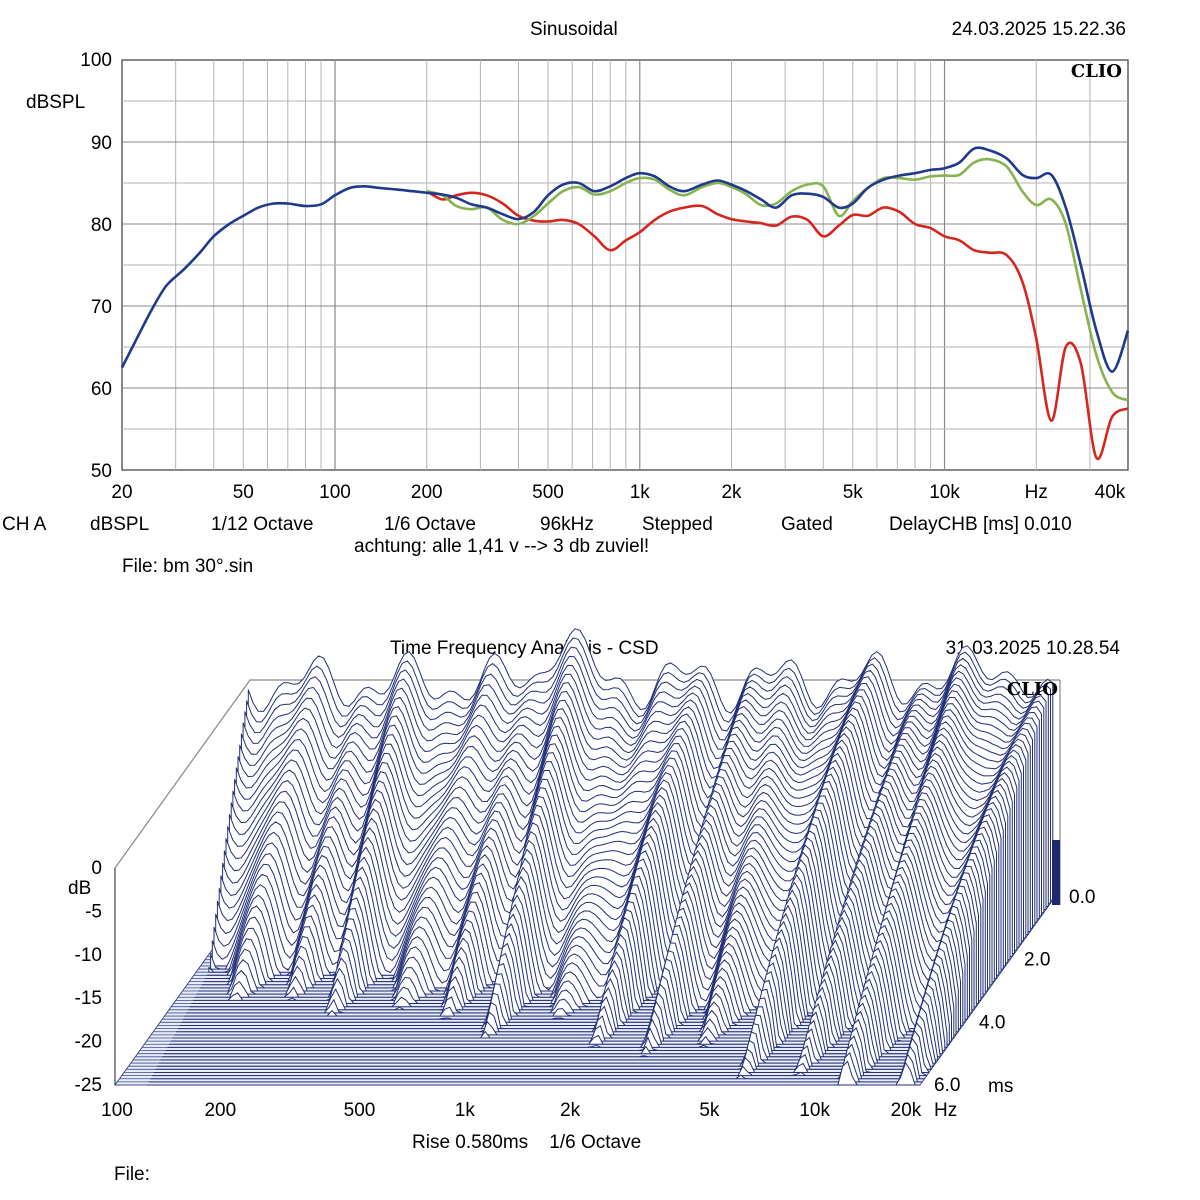 Image resolution: width=1200 pixels, height=1200 pixels. What do you see at coordinates (1032, 689) in the screenshot?
I see `bottom-brand-logo: CLIO` at bounding box center [1032, 689].